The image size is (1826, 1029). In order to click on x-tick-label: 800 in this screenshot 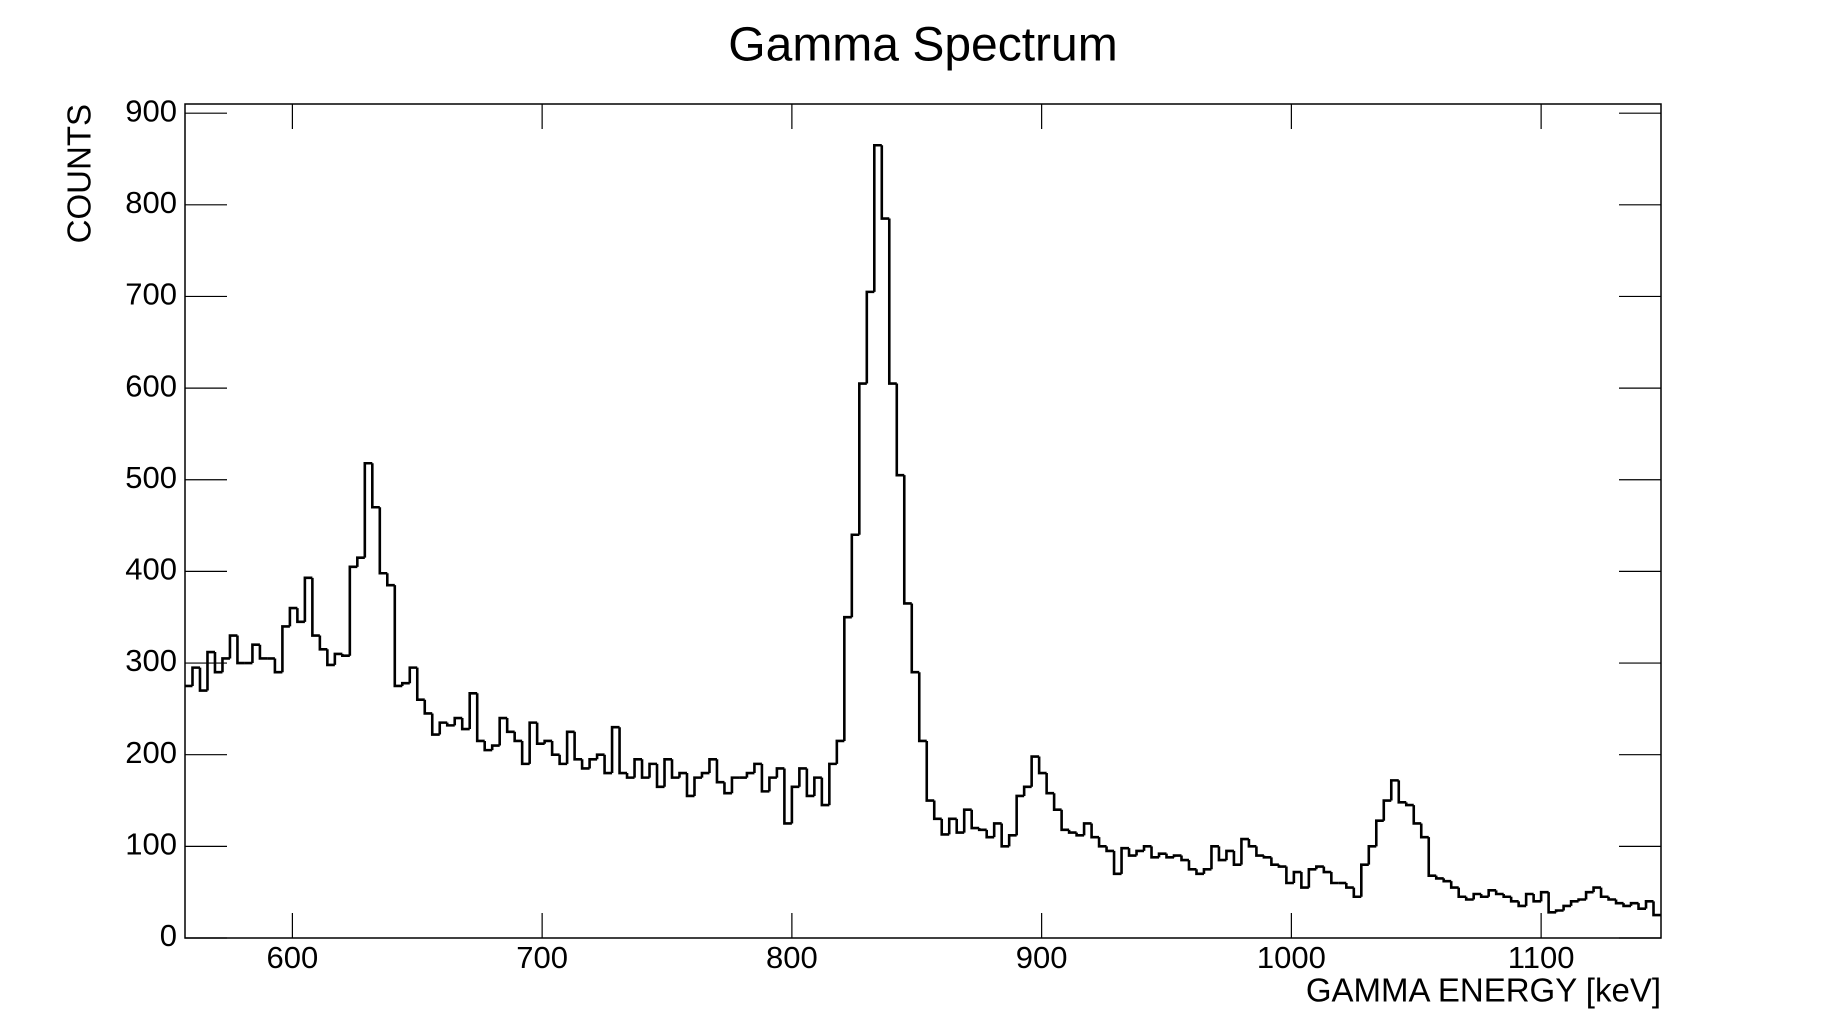, I will do `click(792, 957)`.